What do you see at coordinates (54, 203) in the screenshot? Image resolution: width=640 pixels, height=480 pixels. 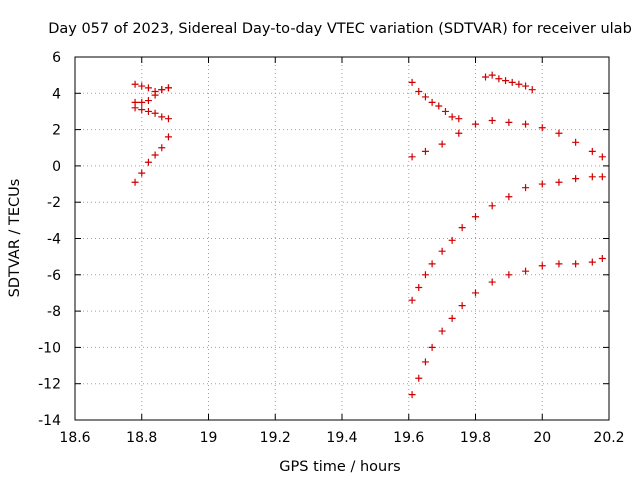 I see `y-tick-label: -2` at bounding box center [54, 203].